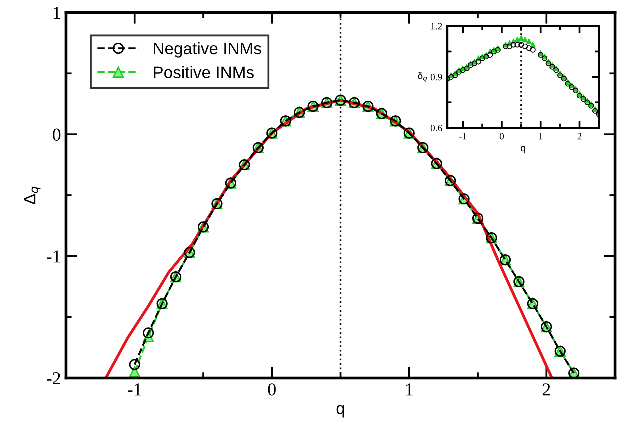 This screenshot has width=619, height=424. I want to click on legend-label: Negative INMs, so click(208, 50).